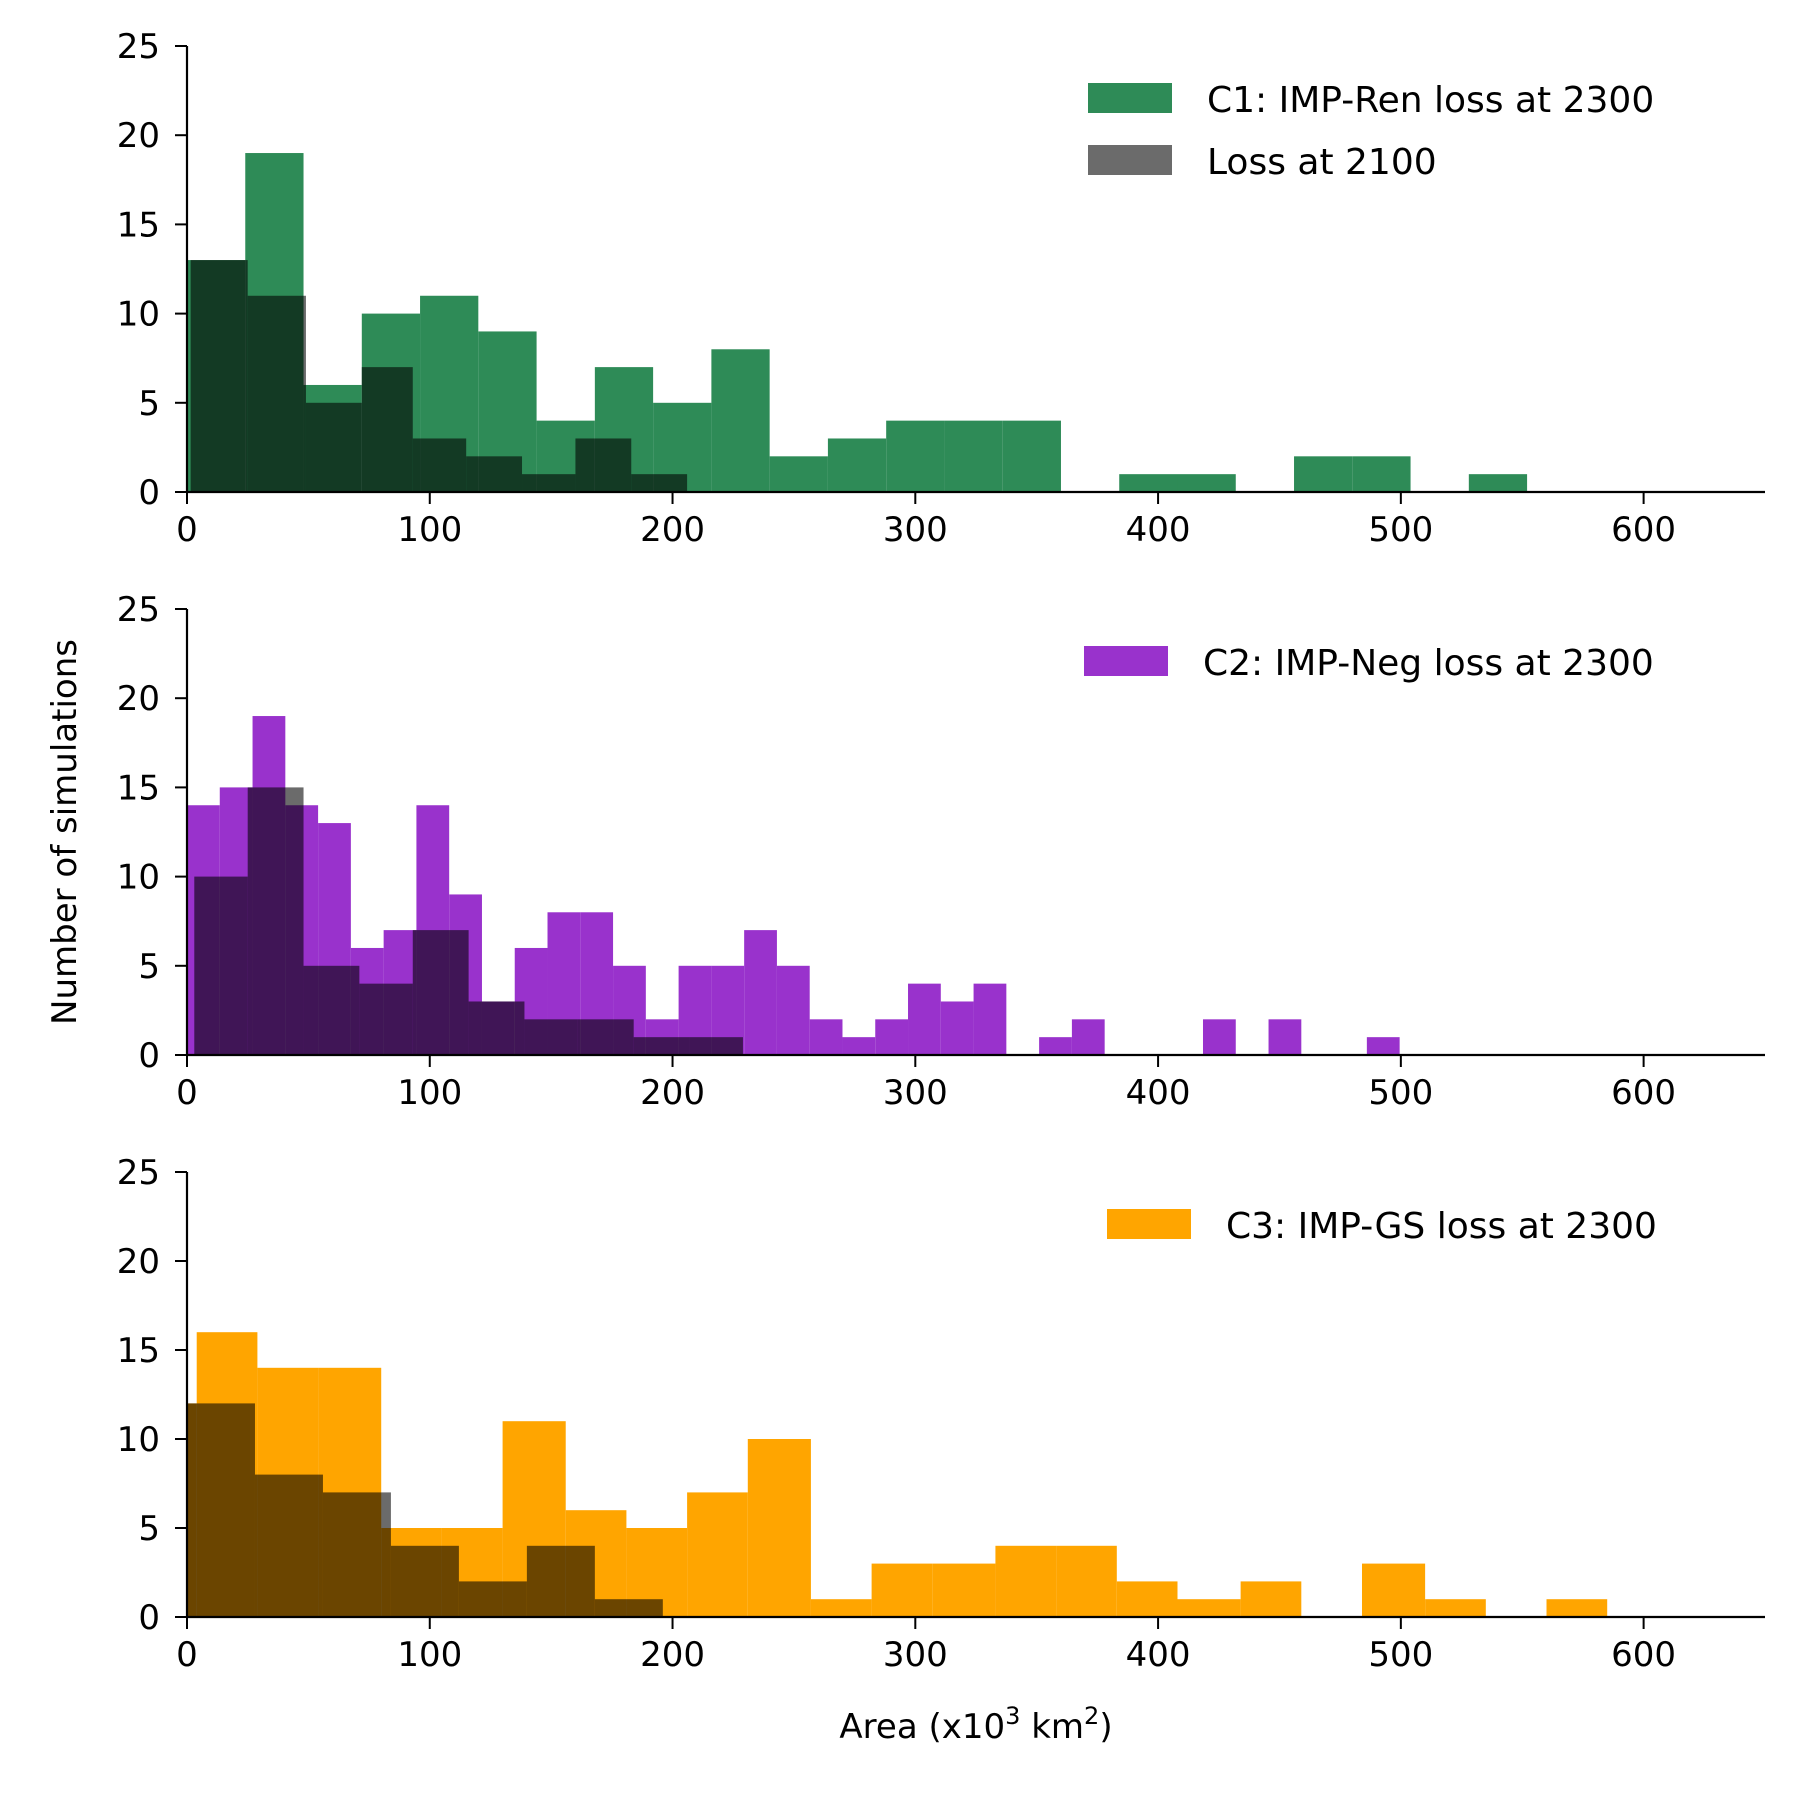  What do you see at coordinates (1052, 1727) in the screenshot?
I see `x-axis-label-unit: km` at bounding box center [1052, 1727].